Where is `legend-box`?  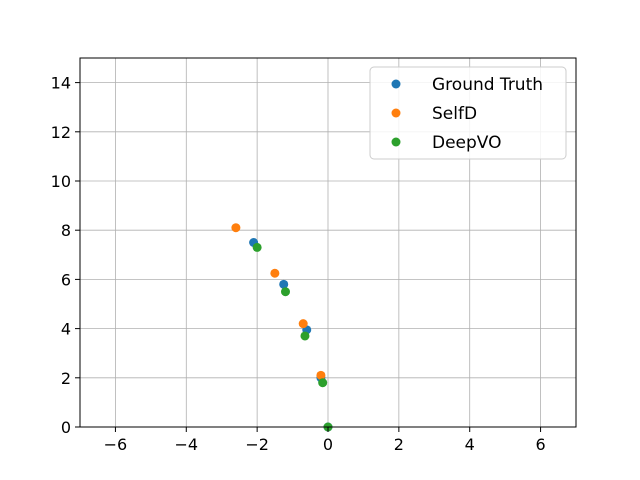 legend-box is located at coordinates (468, 113).